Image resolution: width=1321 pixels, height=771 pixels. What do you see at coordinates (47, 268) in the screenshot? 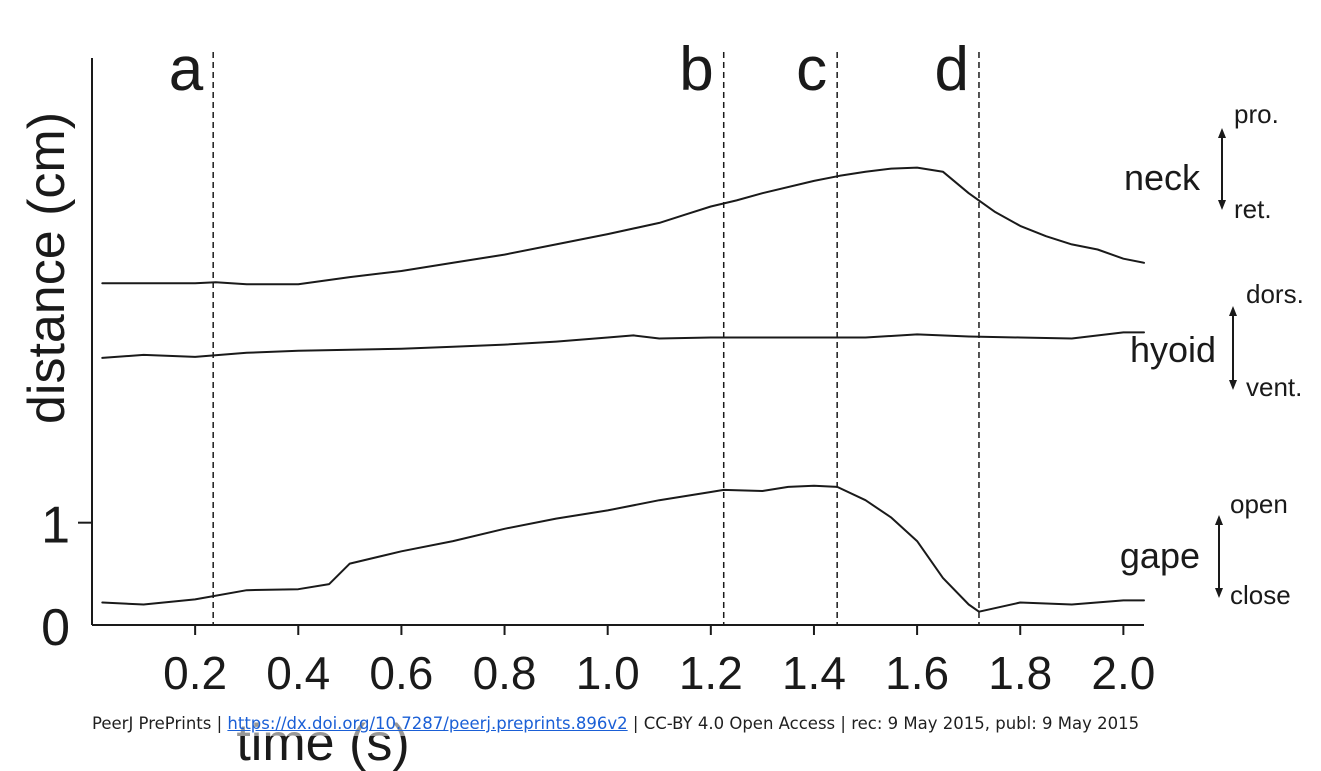
I see `y-axis-title: distance (cm)` at bounding box center [47, 268].